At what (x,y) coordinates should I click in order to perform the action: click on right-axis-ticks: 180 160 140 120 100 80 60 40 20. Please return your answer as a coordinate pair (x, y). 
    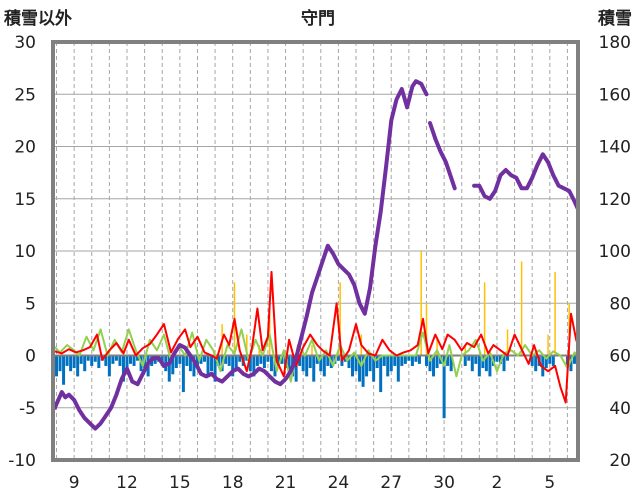
    Looking at the image, I should click on (615, 252).